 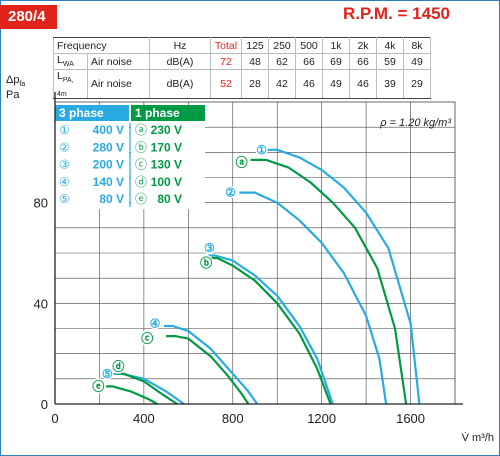 I want to click on density-annotation: ρ = 1.20 kg/m³, so click(x=415, y=123).